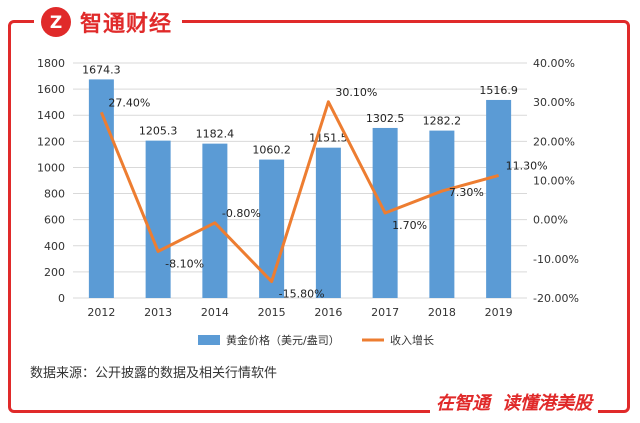  What do you see at coordinates (463, 403) in the screenshot?
I see `footer-slogan-part1: 在智通` at bounding box center [463, 403].